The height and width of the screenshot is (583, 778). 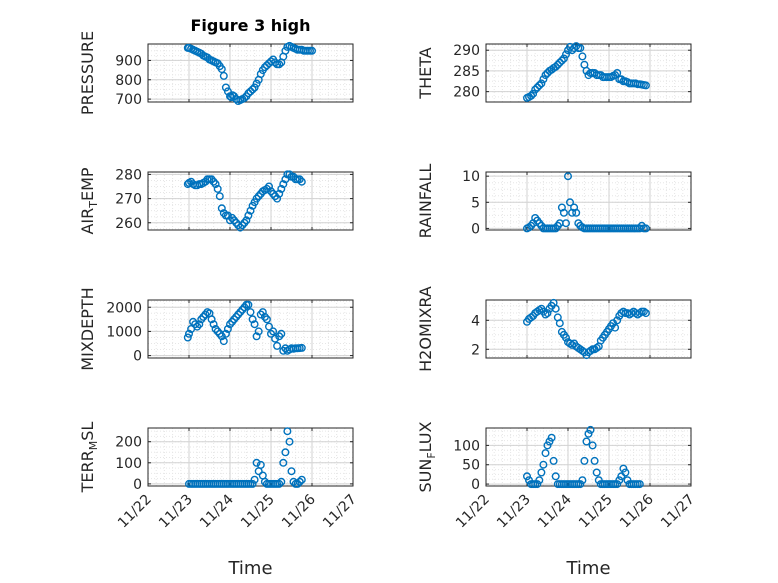 I want to click on subplot-2: 280 285 290 THETA, so click(x=554, y=72).